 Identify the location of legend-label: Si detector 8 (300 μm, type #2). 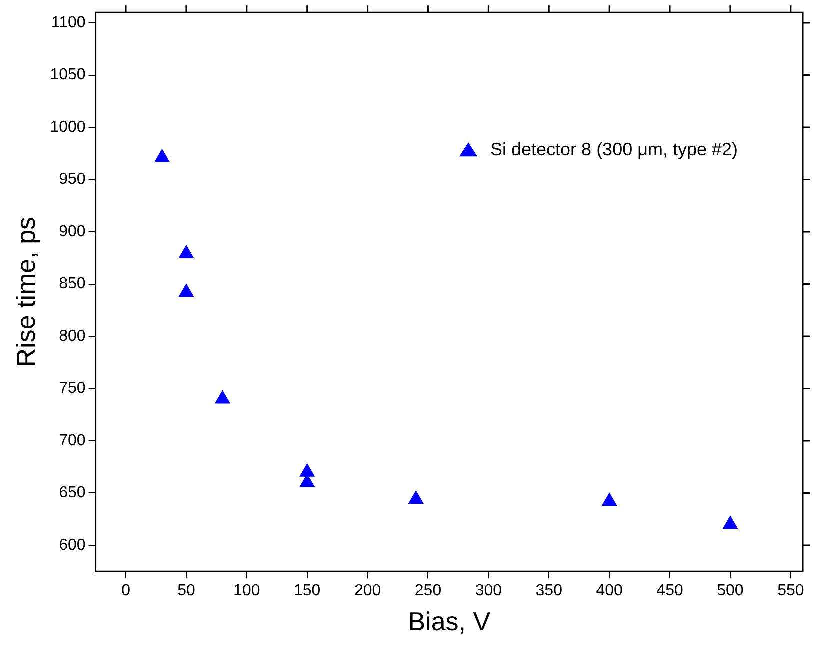
(614, 150).